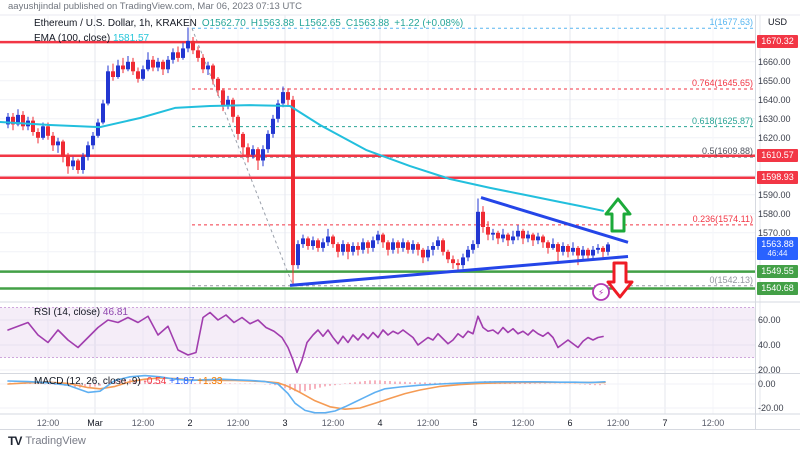 Image resolution: width=800 pixels, height=450 pixels. Describe the element at coordinates (777, 288) in the screenshot. I see `price-level-badge: 1540.68` at that location.